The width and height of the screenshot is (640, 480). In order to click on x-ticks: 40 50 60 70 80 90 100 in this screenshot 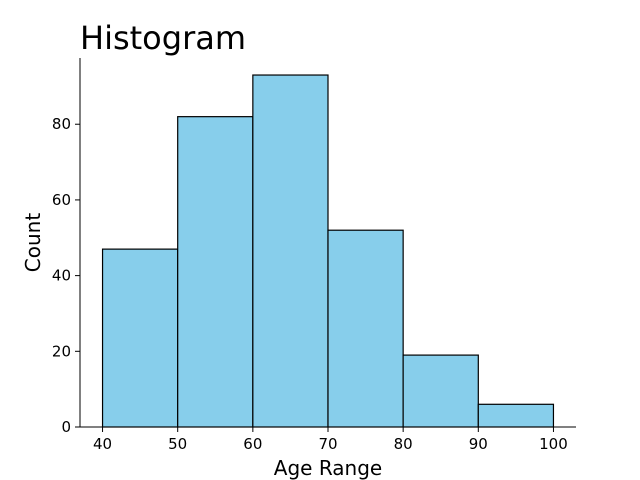, I will do `click(330, 440)`.